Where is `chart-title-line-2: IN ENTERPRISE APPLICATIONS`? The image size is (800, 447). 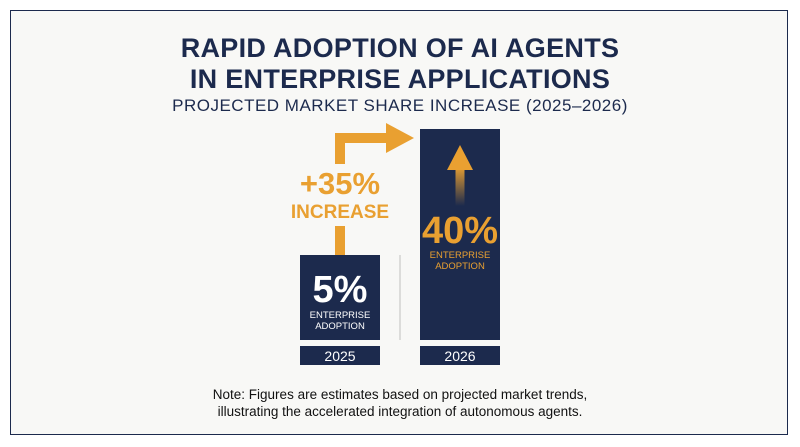
chart-title-line-2: IN ENTERPRISE APPLICATIONS is located at coordinates (400, 79).